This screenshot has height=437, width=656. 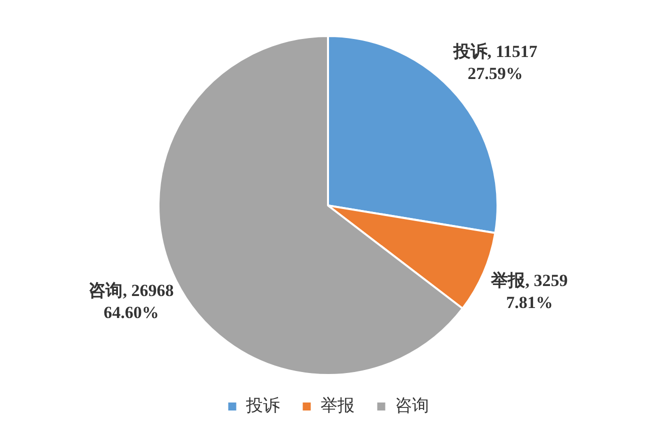 I want to click on legend-label: 投诉, so click(x=262, y=406).